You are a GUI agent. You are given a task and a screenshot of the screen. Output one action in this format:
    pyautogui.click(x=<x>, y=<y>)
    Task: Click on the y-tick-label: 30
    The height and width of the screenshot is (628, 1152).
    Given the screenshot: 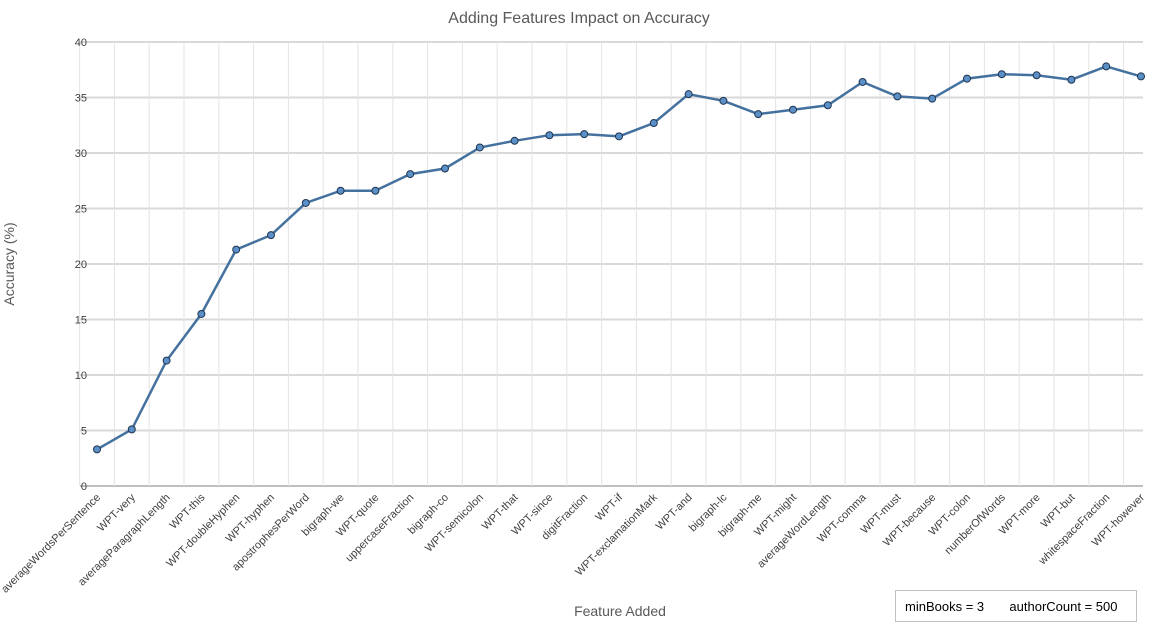 What is the action you would take?
    pyautogui.click(x=81, y=154)
    